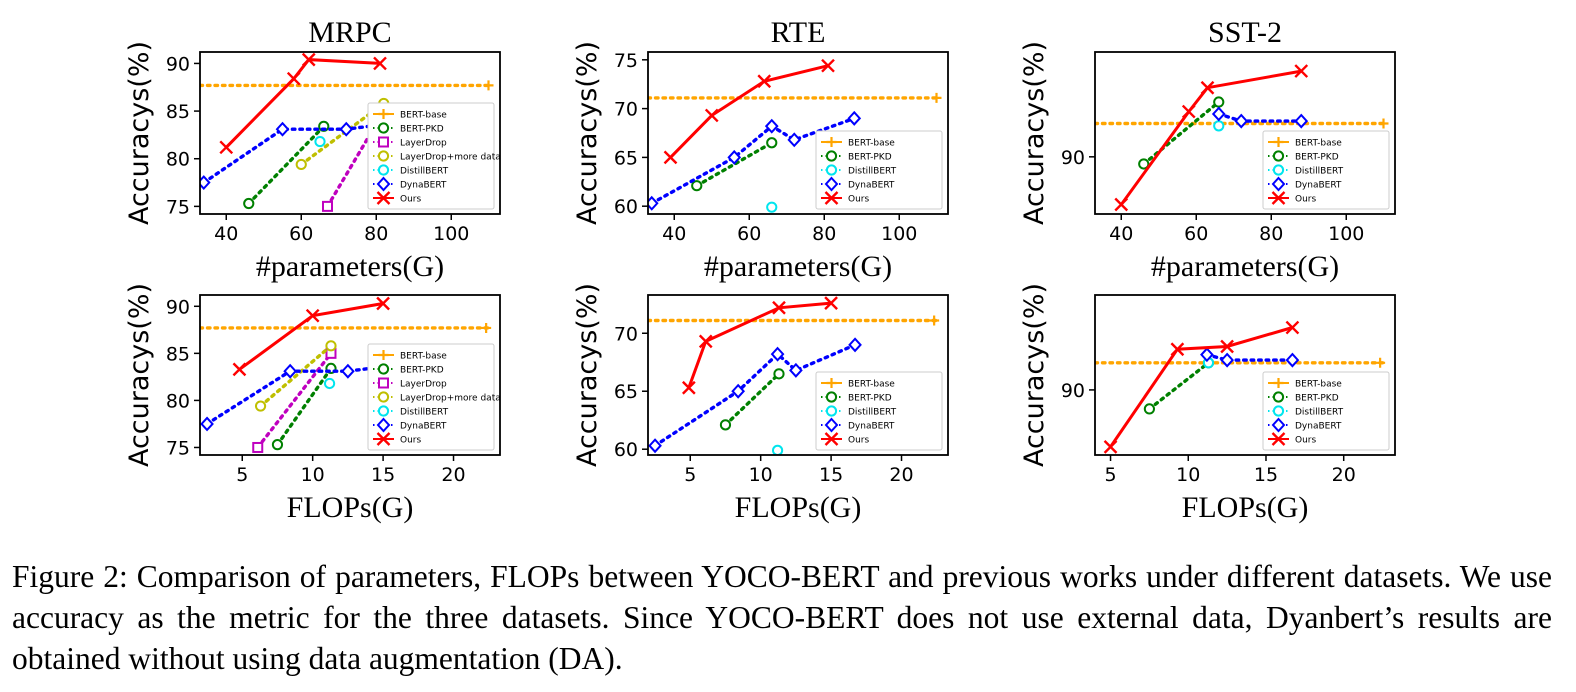 The image size is (1576, 692). I want to click on layerdrop-more-data-line, so click(295, 376).